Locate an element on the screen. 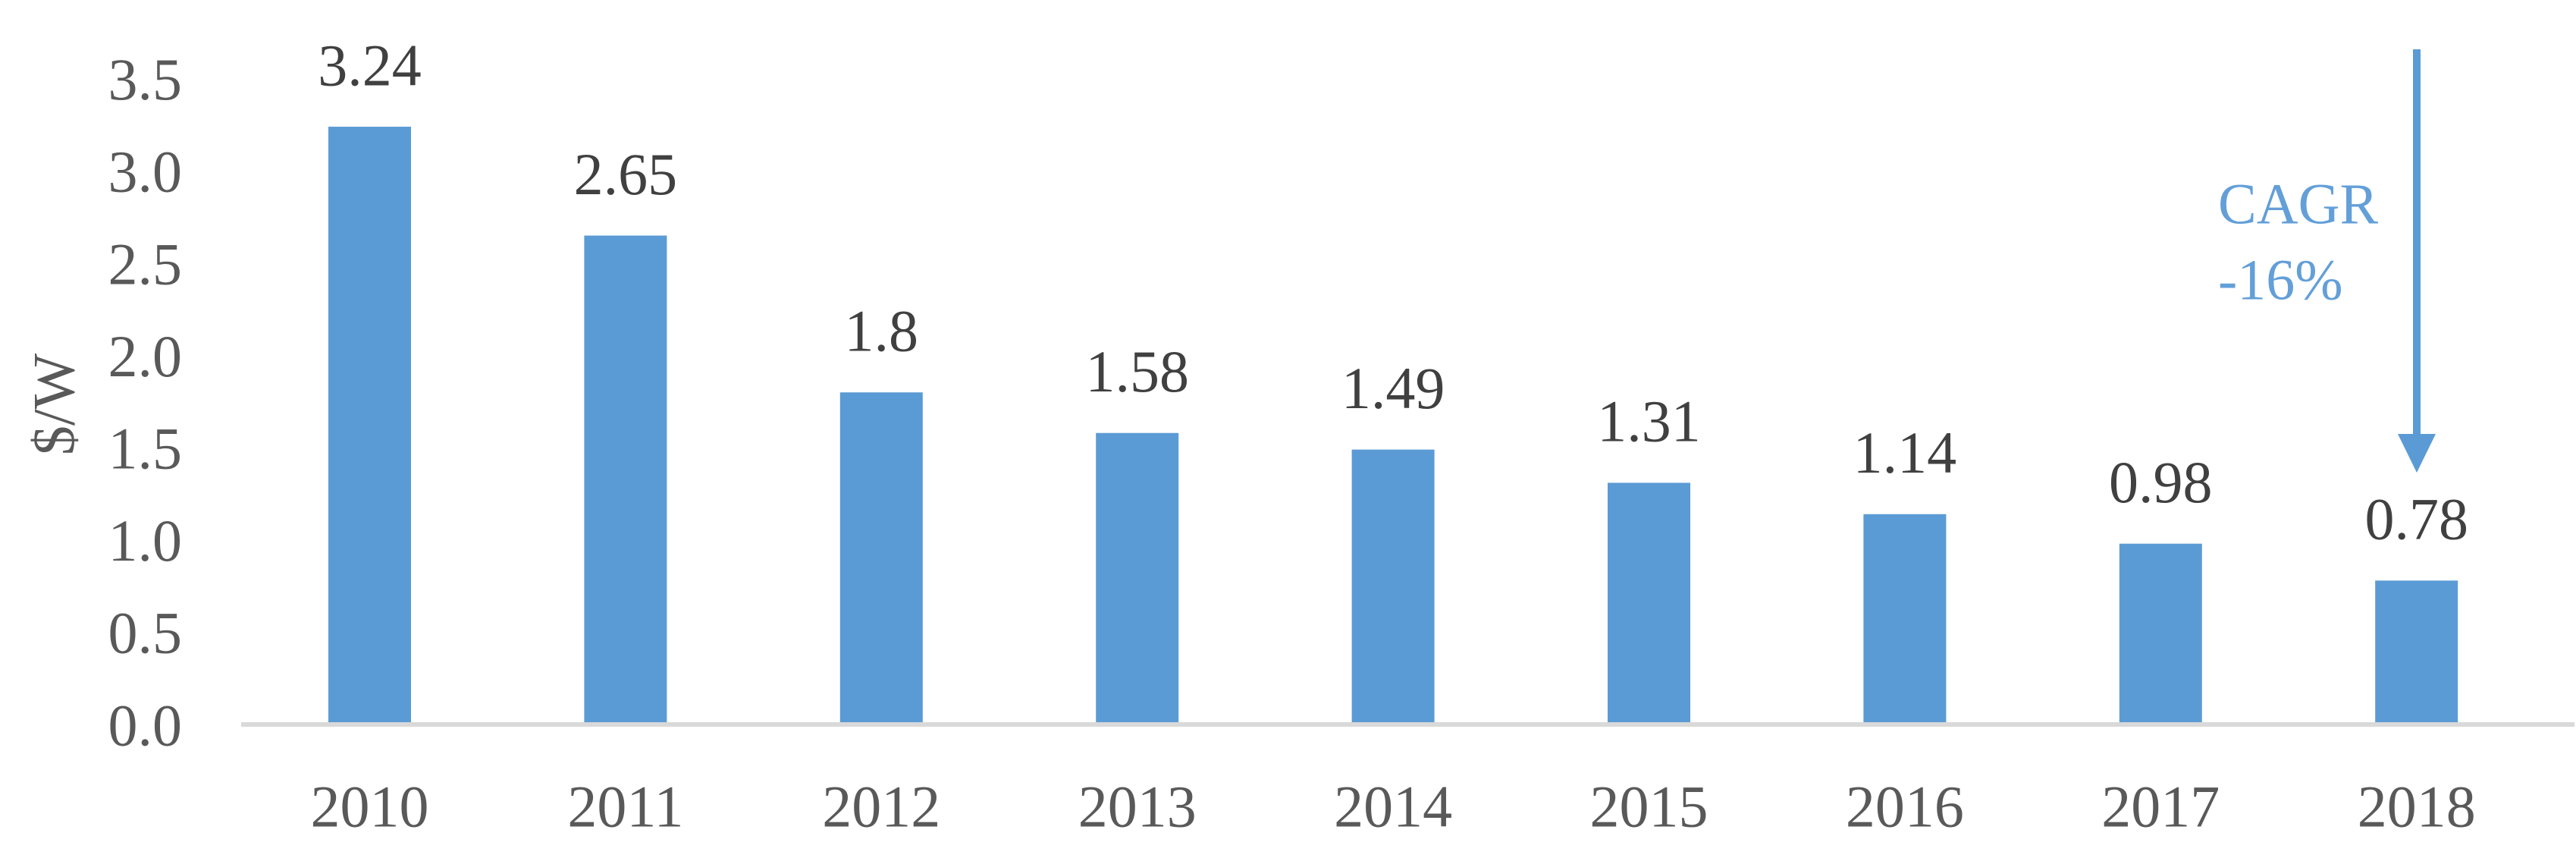 This screenshot has height=858, width=2576. x-tick-label: 2014 is located at coordinates (1393, 806).